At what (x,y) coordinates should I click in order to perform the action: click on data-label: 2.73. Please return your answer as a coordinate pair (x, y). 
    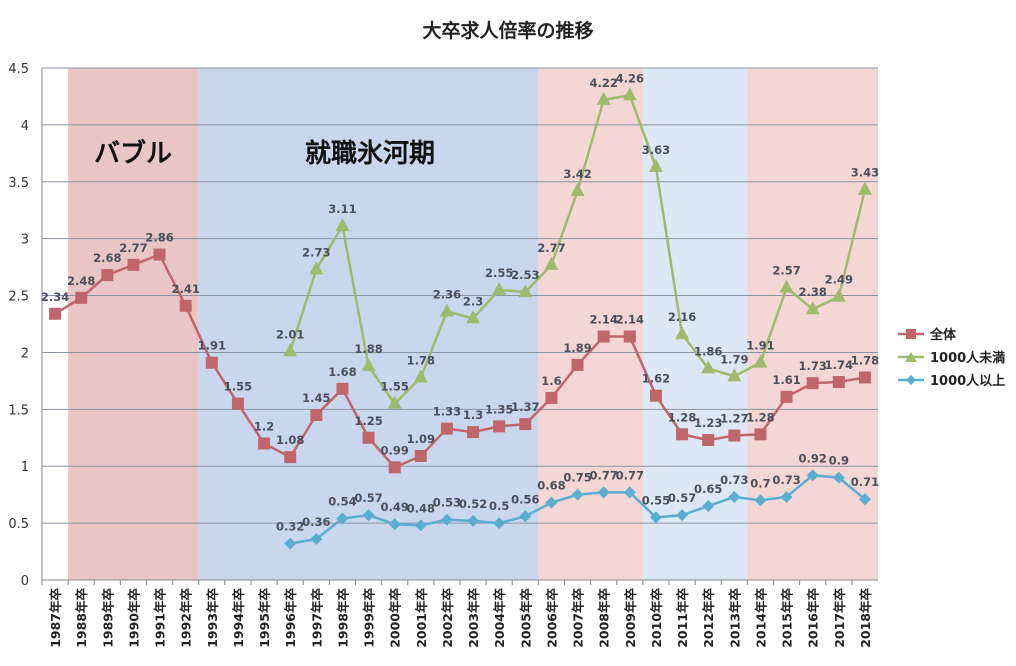
    Looking at the image, I should click on (316, 252).